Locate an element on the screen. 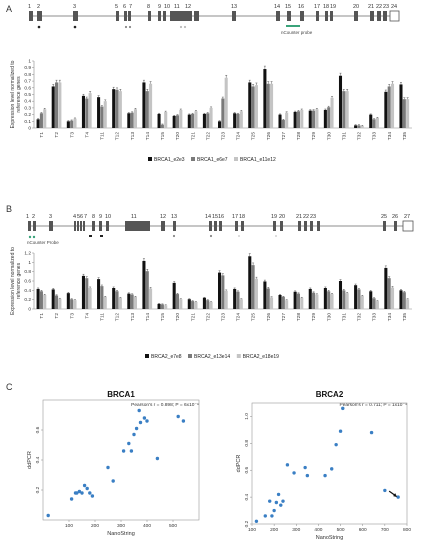 Image resolution: width=431 pixels, height=550 pixels. x-tick-label: T13 is located at coordinates (133, 136).